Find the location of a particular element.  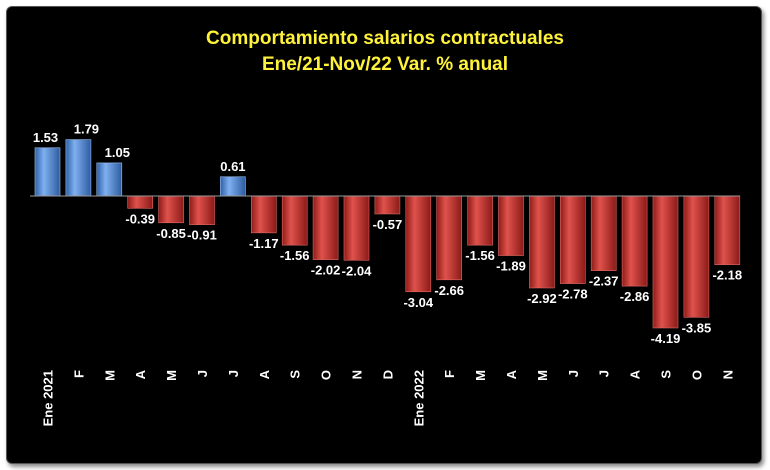

data-label-2: 1.05 is located at coordinates (117, 152).